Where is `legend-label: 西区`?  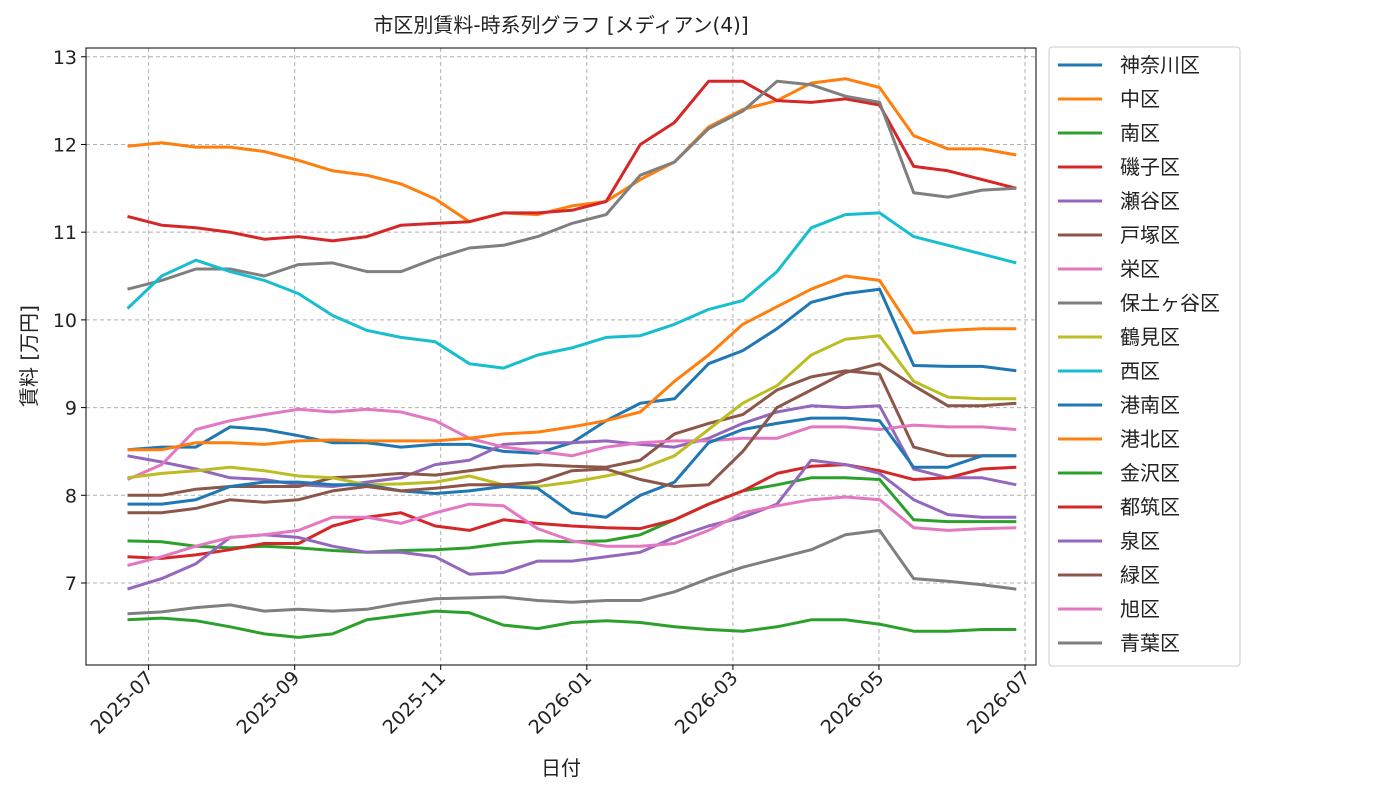 legend-label: 西区 is located at coordinates (1140, 371).